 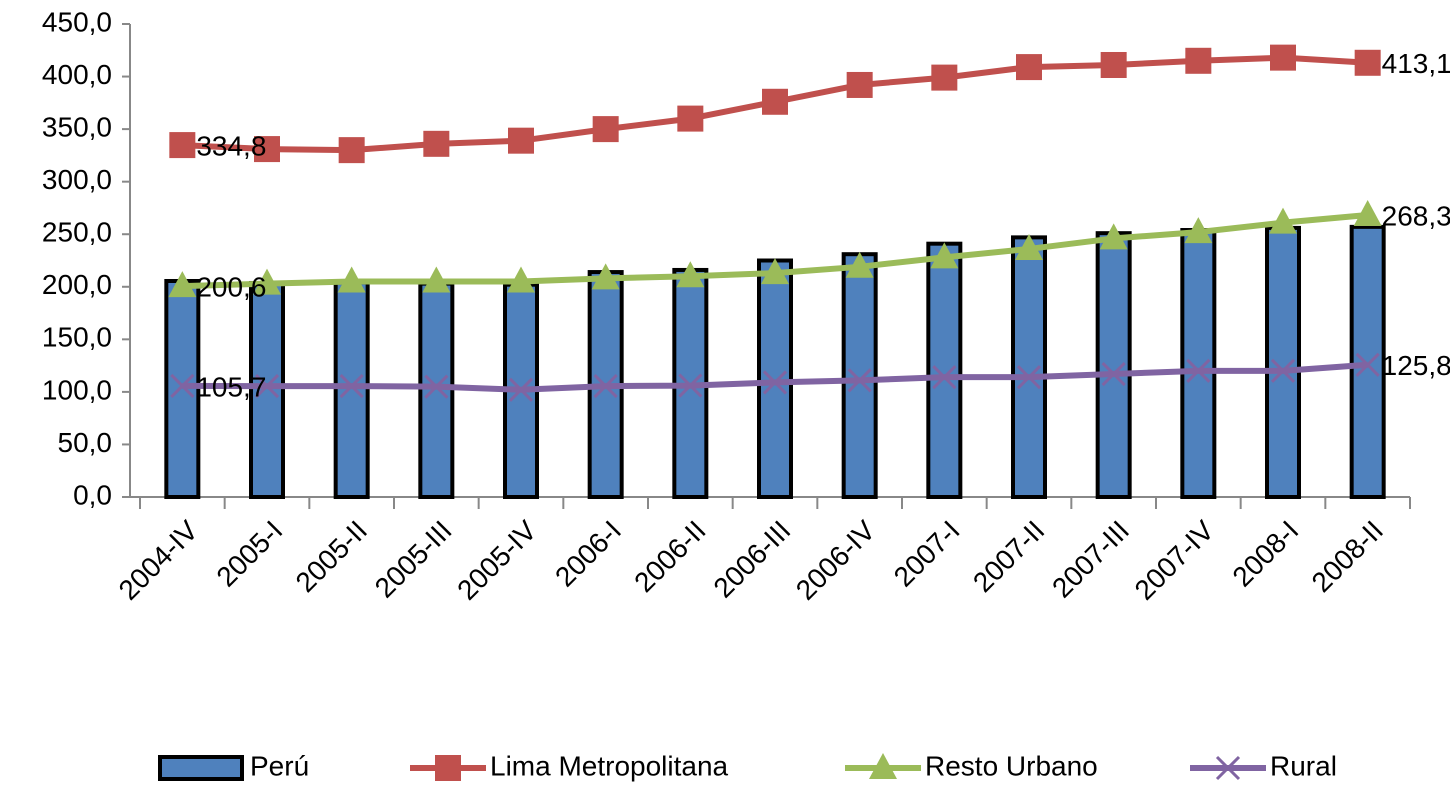 I want to click on x-tick-label: 2005-I, so click(x=249, y=554).